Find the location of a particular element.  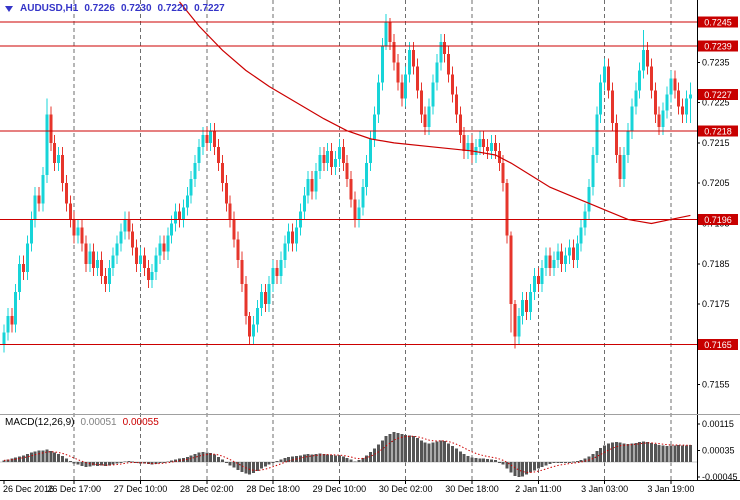

price-tag-label: 0.7245 is located at coordinates (718, 23).